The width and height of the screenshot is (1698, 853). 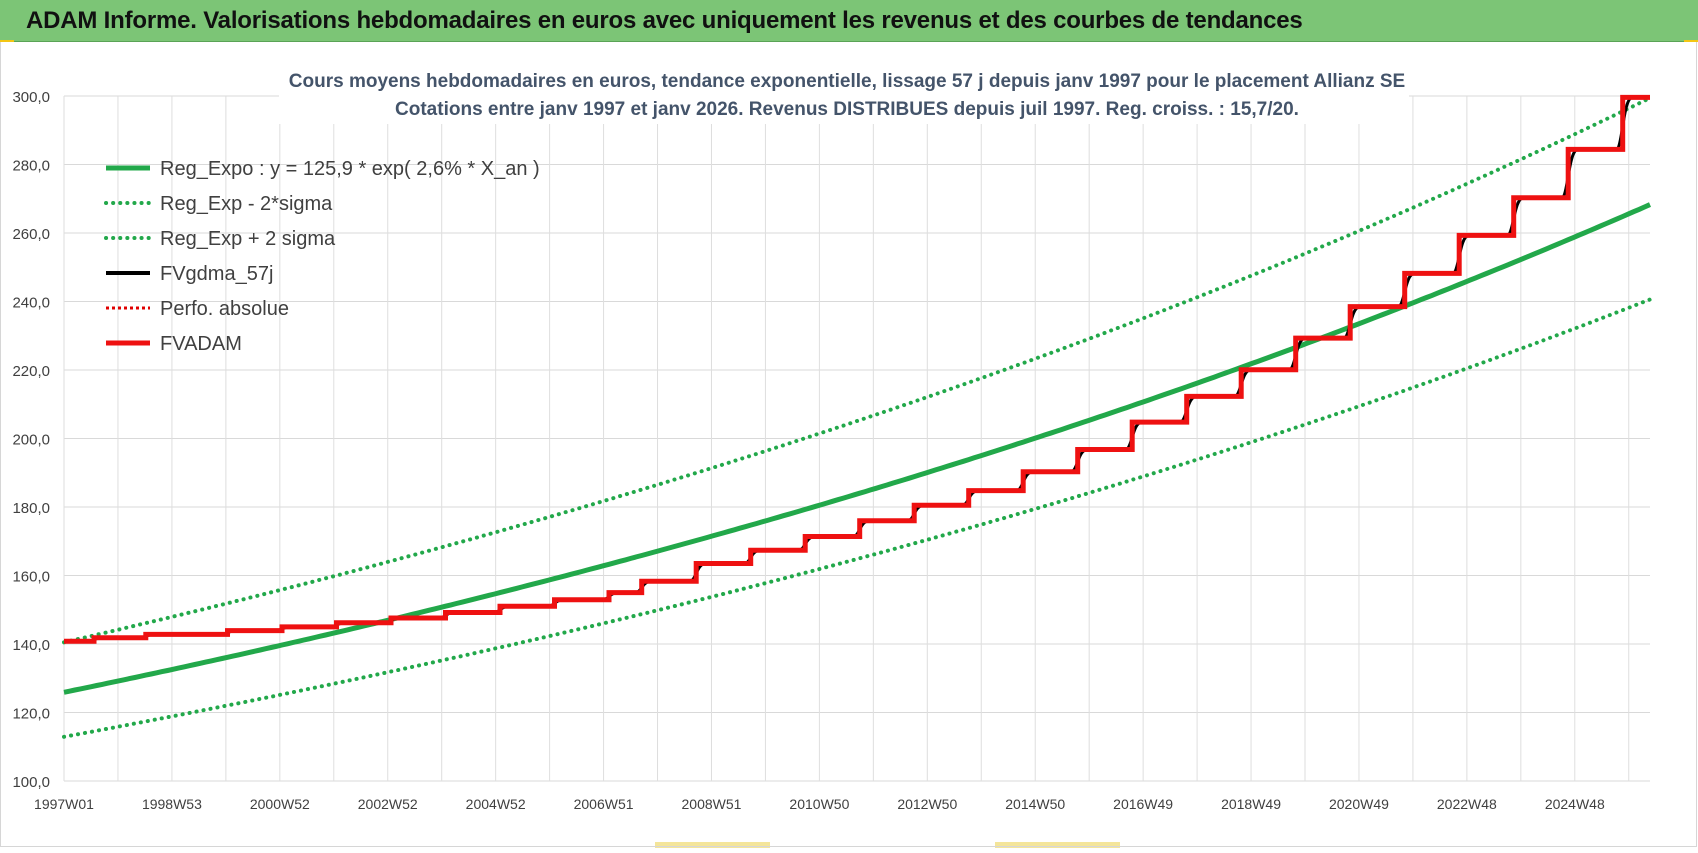 What do you see at coordinates (31, 714) in the screenshot?
I see `y-tick-label: 120,0` at bounding box center [31, 714].